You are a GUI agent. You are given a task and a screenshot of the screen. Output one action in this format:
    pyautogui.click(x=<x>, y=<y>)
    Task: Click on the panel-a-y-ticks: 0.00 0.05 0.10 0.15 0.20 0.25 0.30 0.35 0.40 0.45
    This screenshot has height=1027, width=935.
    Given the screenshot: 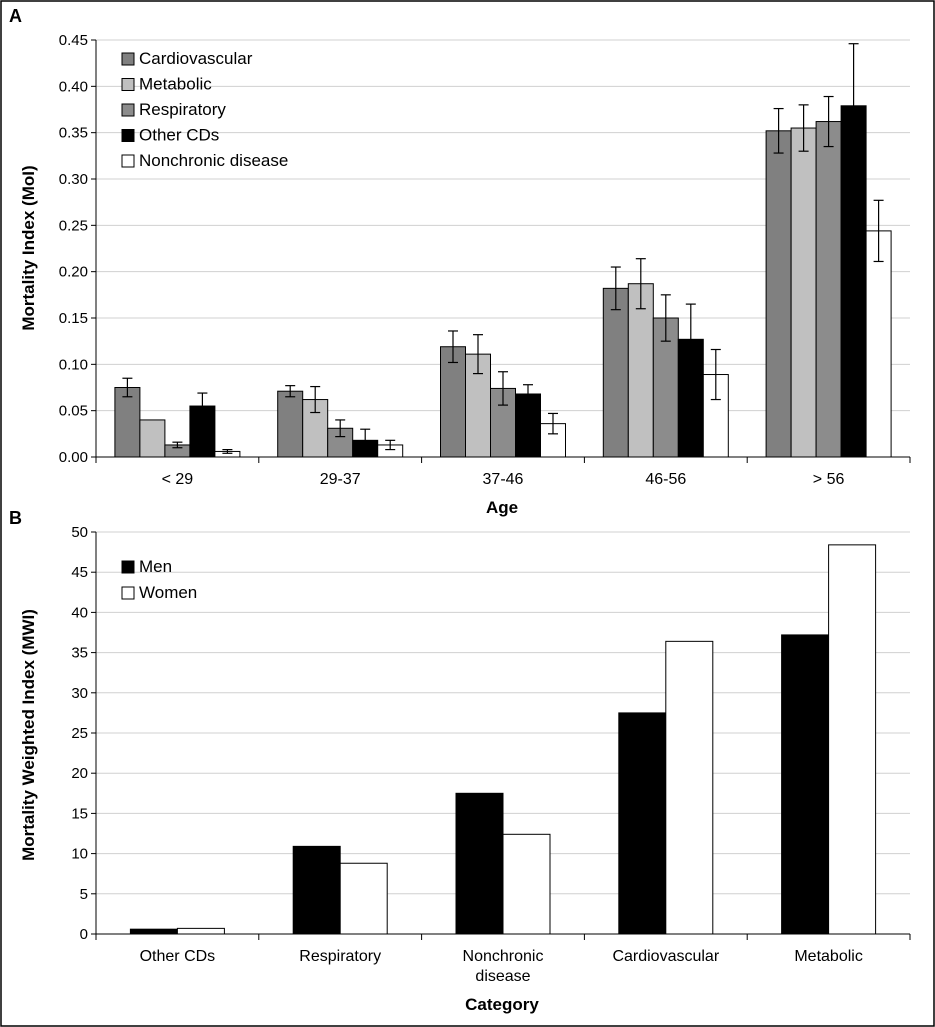 What is the action you would take?
    pyautogui.click(x=78, y=249)
    